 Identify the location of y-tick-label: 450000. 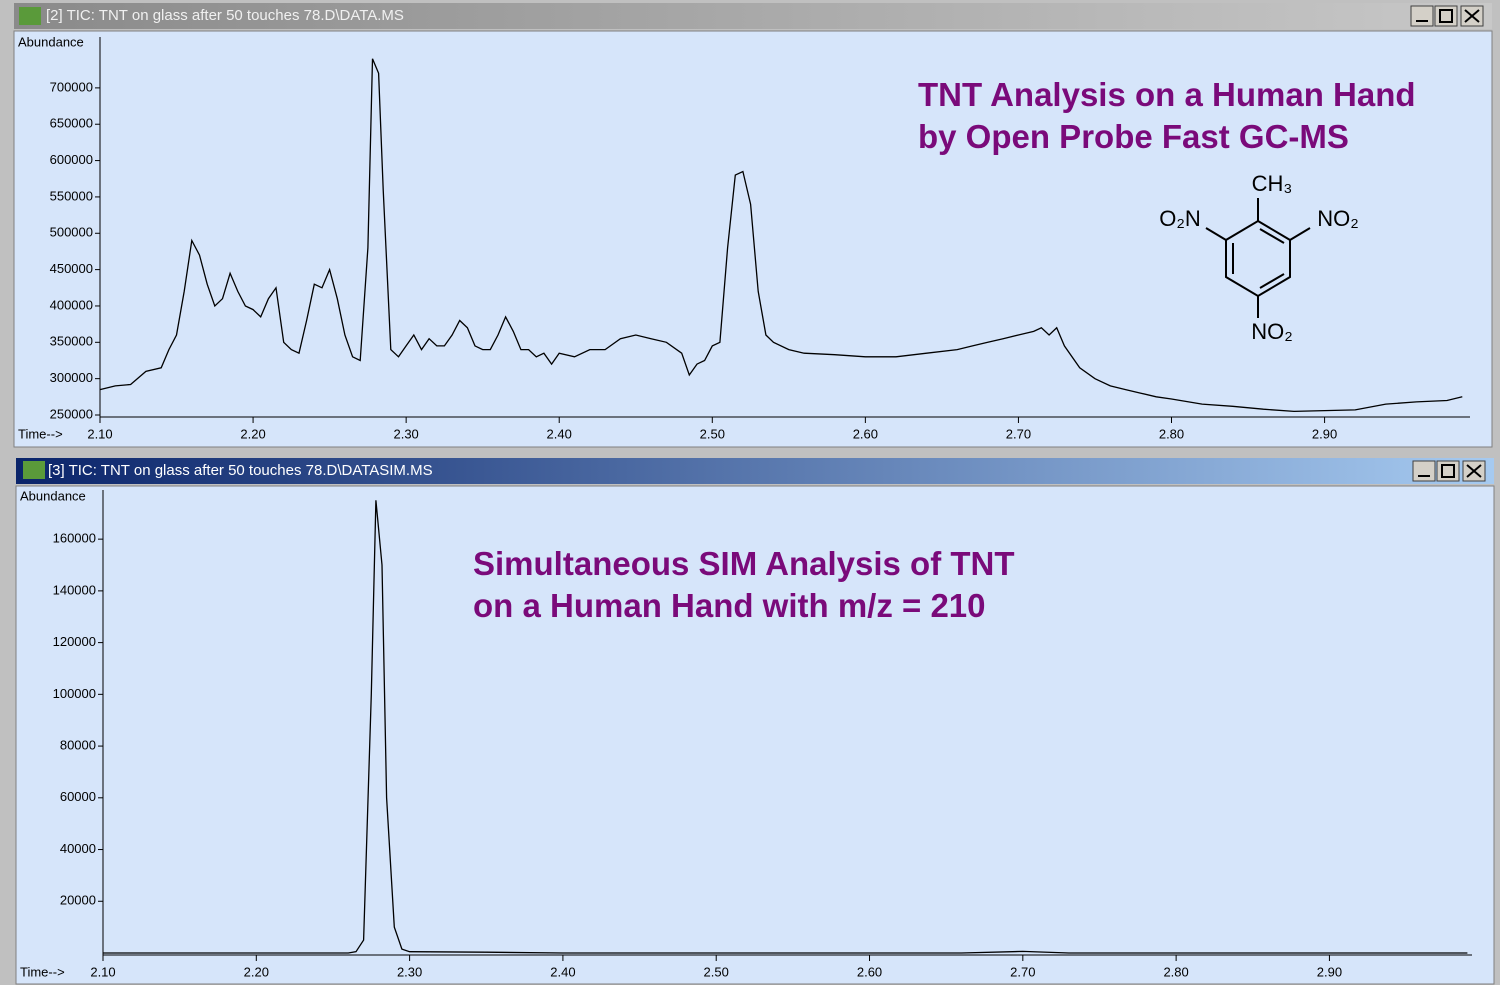
(71, 268).